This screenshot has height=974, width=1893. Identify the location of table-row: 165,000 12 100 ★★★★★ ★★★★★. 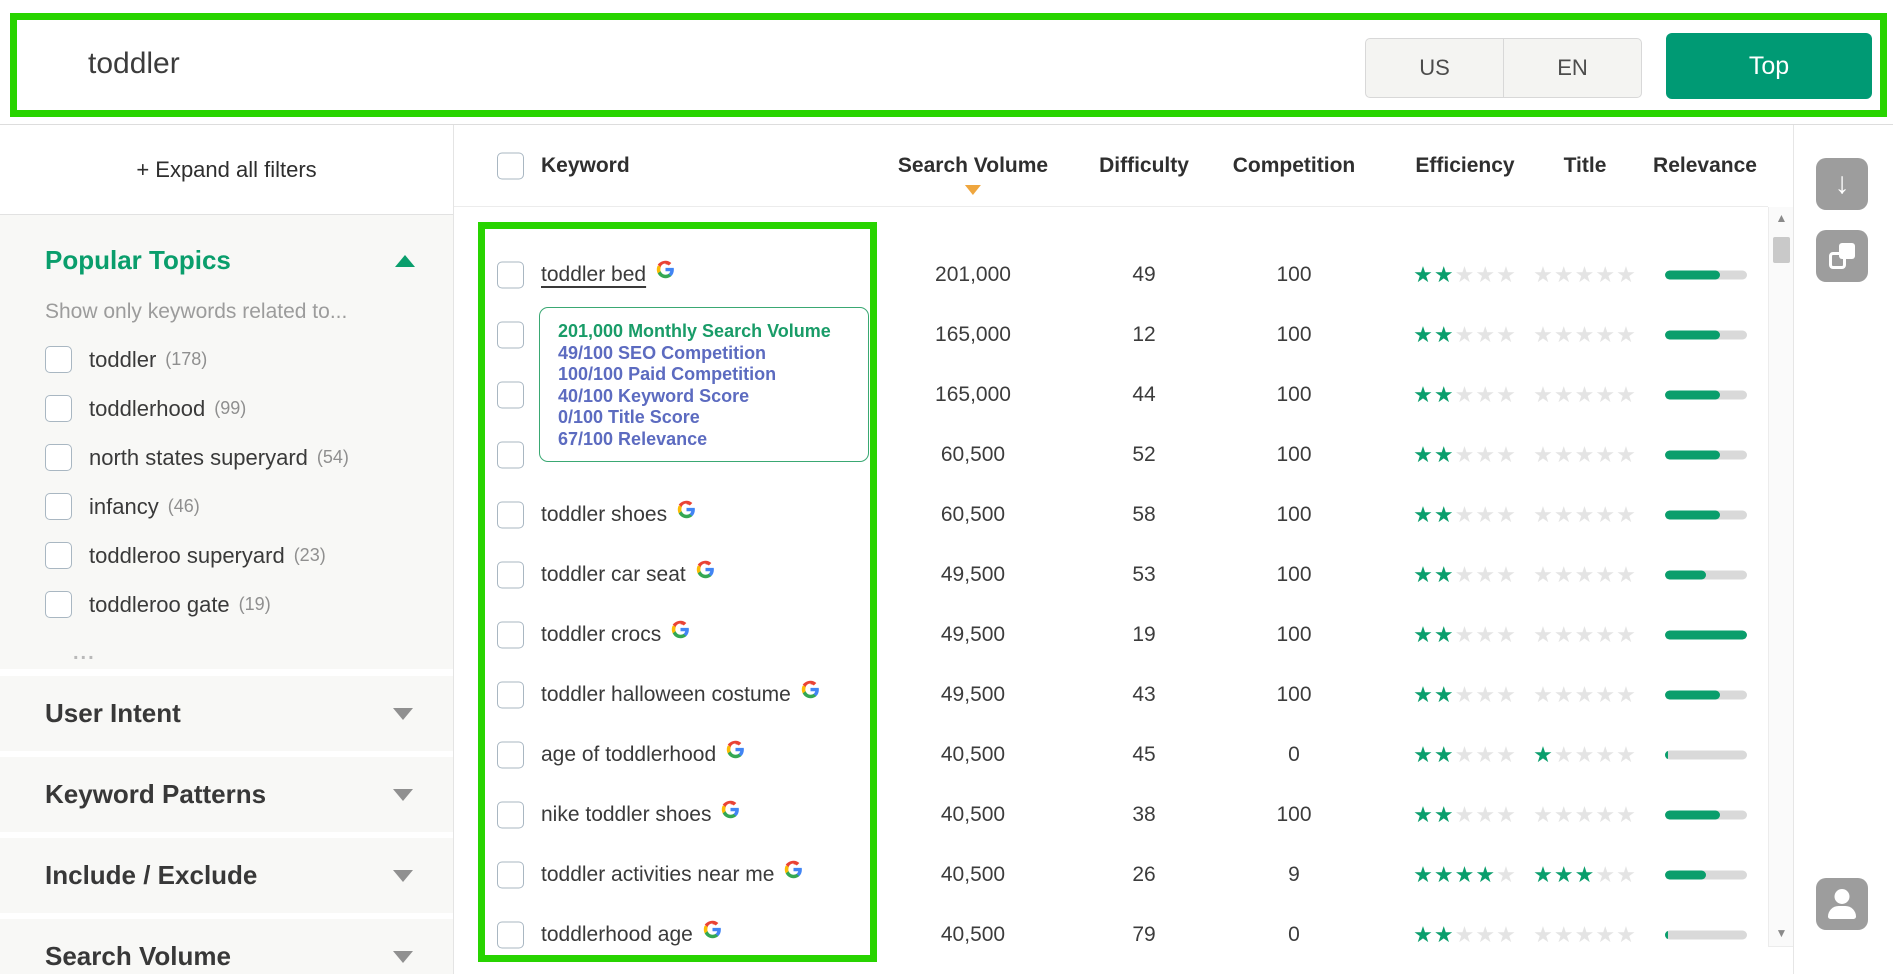
(1111, 335).